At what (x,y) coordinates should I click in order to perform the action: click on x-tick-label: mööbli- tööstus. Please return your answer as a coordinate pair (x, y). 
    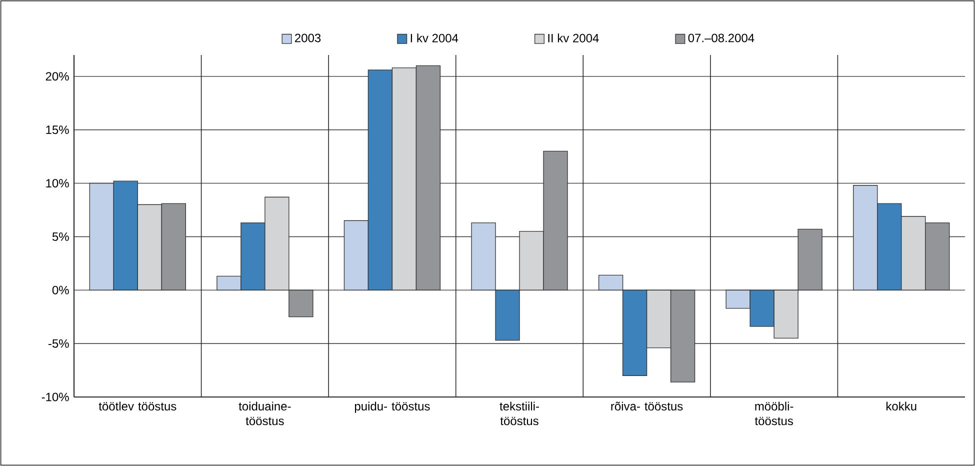
    Looking at the image, I should click on (774, 414).